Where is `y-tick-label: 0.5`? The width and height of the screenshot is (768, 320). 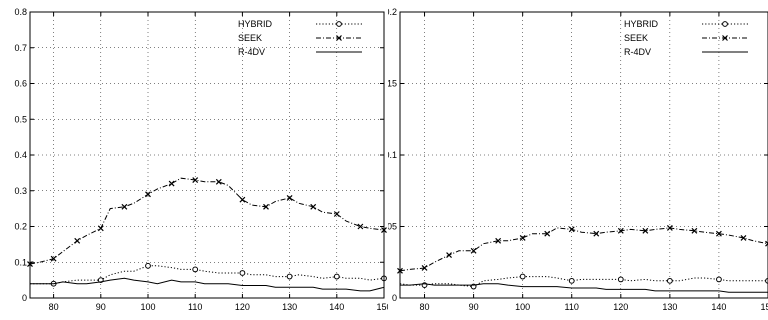 y-tick-label: 0.5 is located at coordinates (20, 119).